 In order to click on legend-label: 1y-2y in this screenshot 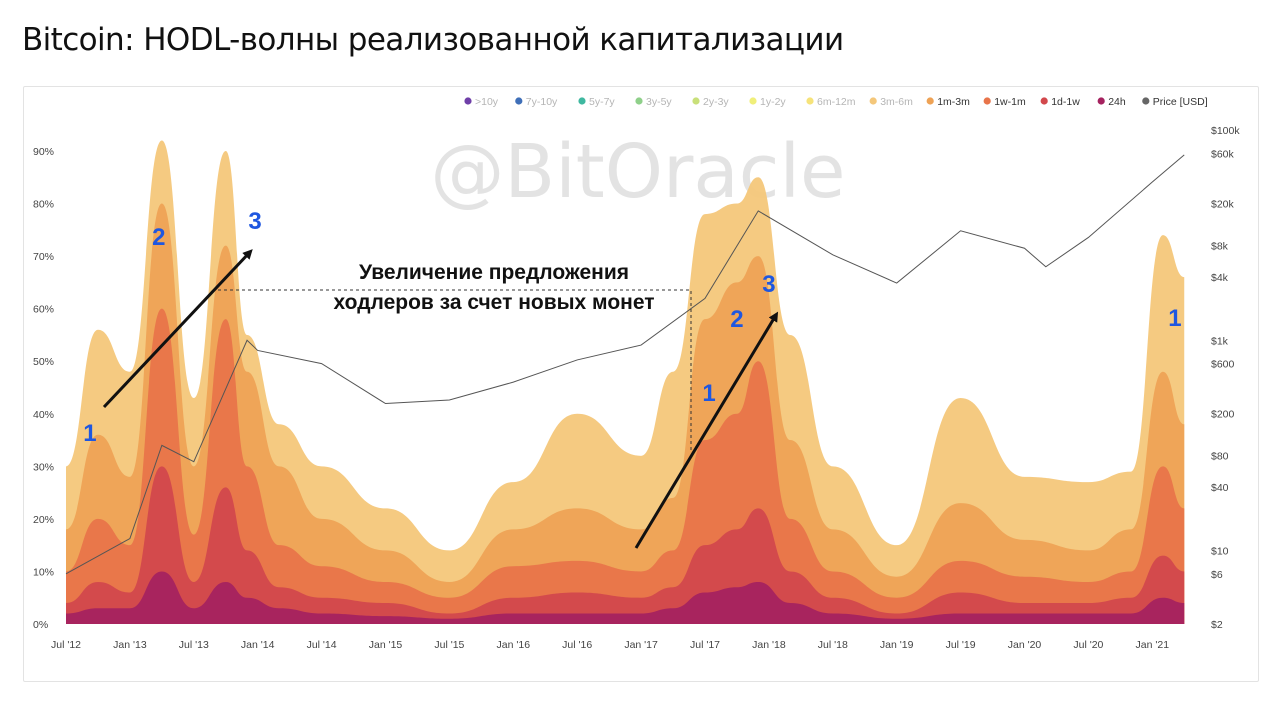, I will do `click(773, 102)`.